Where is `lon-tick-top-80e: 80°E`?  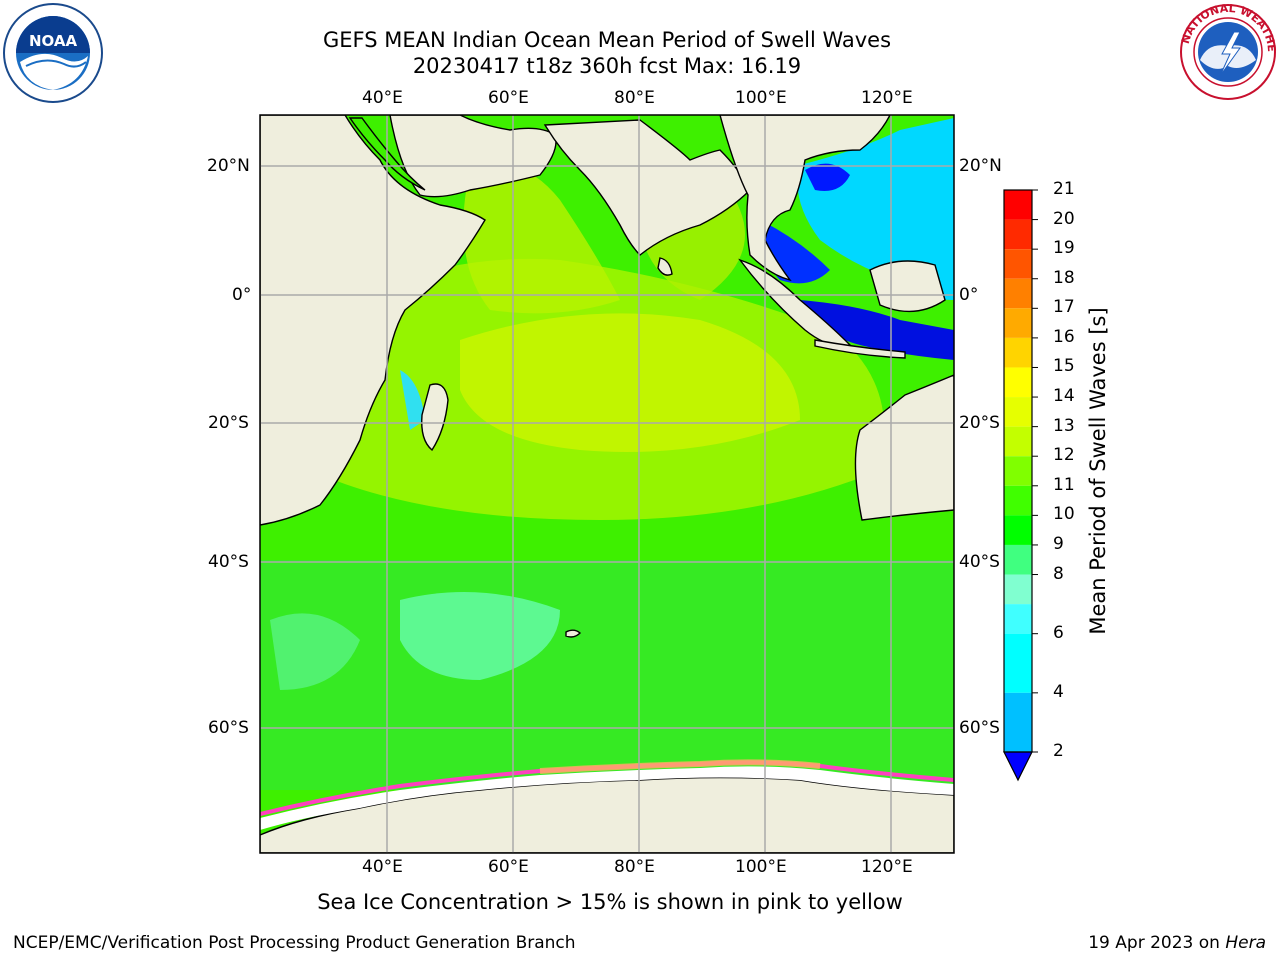
lon-tick-top-80e: 80°E is located at coordinates (634, 98).